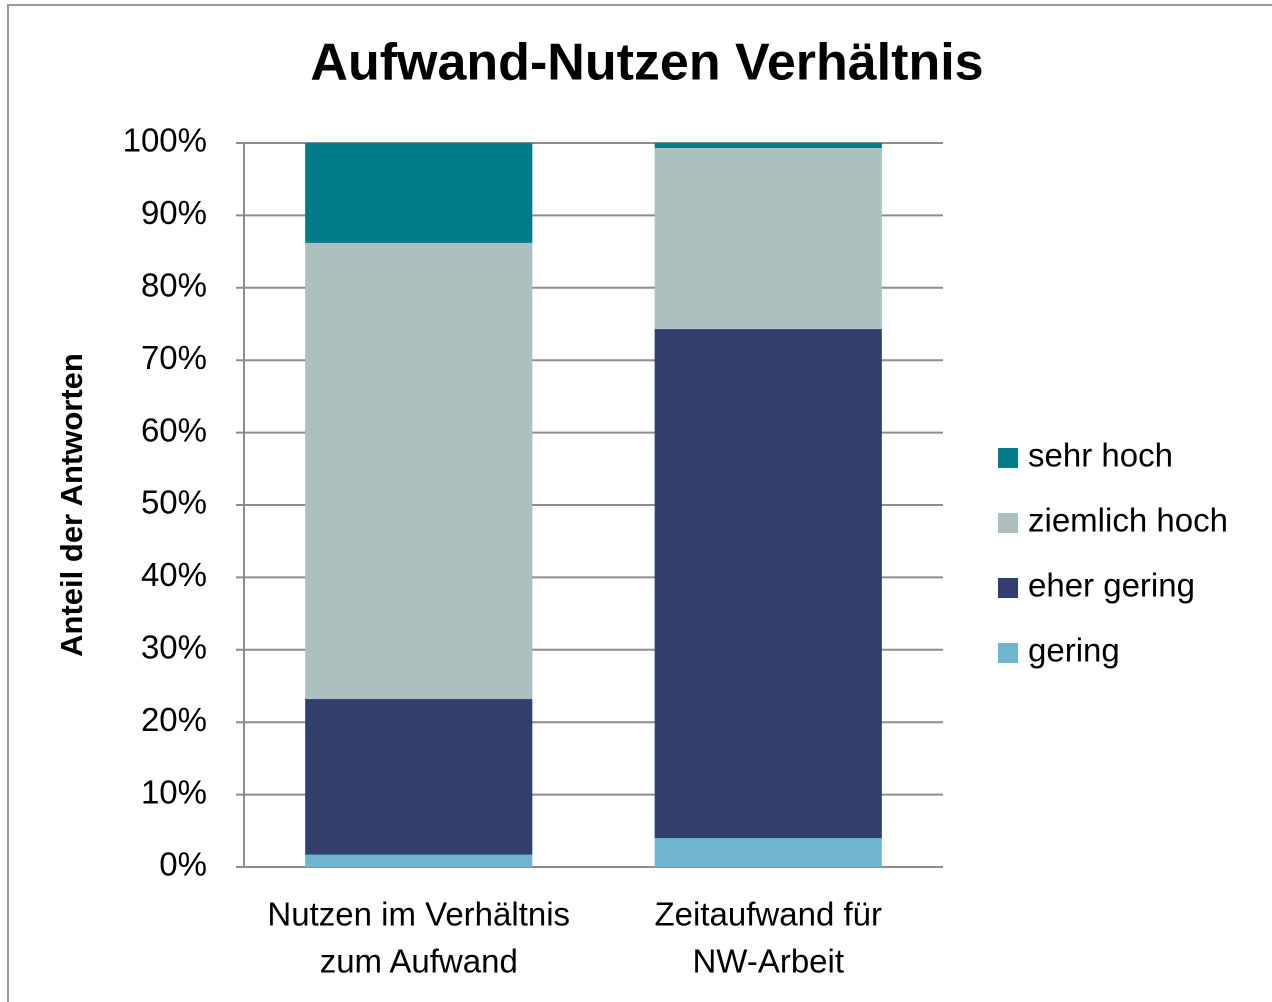 Image resolution: width=1272 pixels, height=1002 pixels. What do you see at coordinates (165, 140) in the screenshot?
I see `y-tick-label: 100%` at bounding box center [165, 140].